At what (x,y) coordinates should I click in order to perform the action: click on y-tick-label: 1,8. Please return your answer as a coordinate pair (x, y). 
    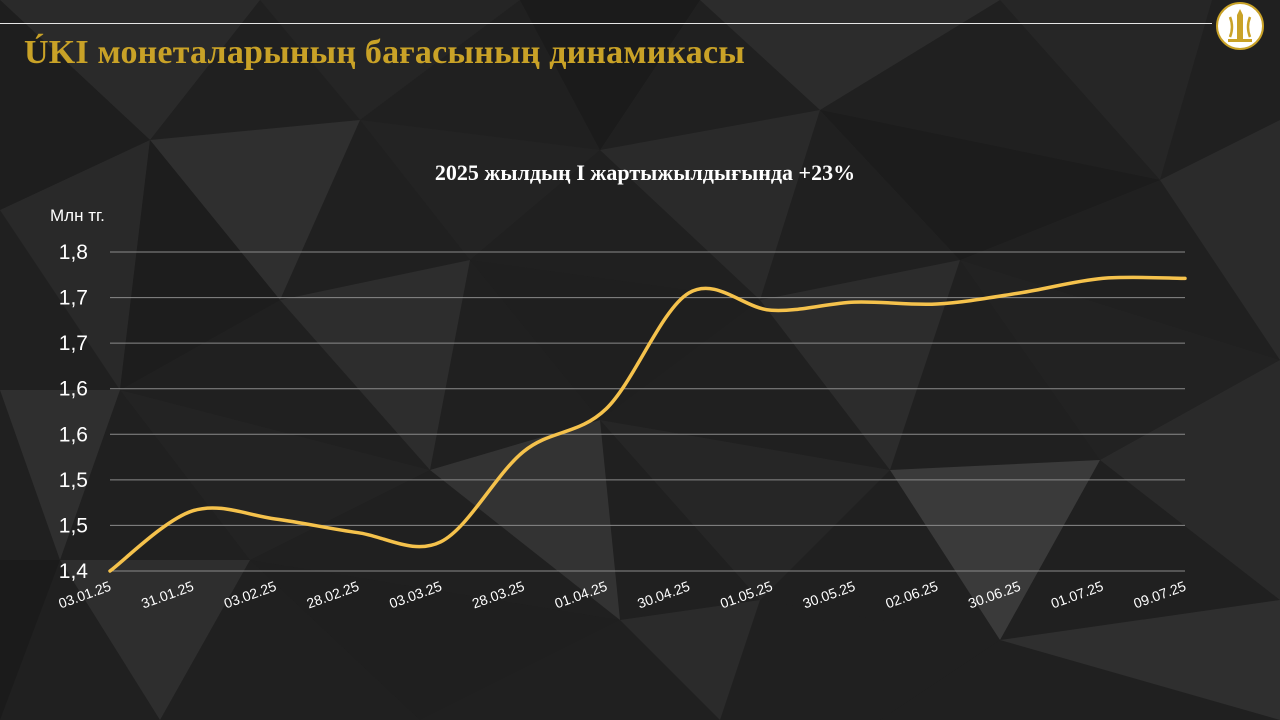
    Looking at the image, I should click on (73, 252).